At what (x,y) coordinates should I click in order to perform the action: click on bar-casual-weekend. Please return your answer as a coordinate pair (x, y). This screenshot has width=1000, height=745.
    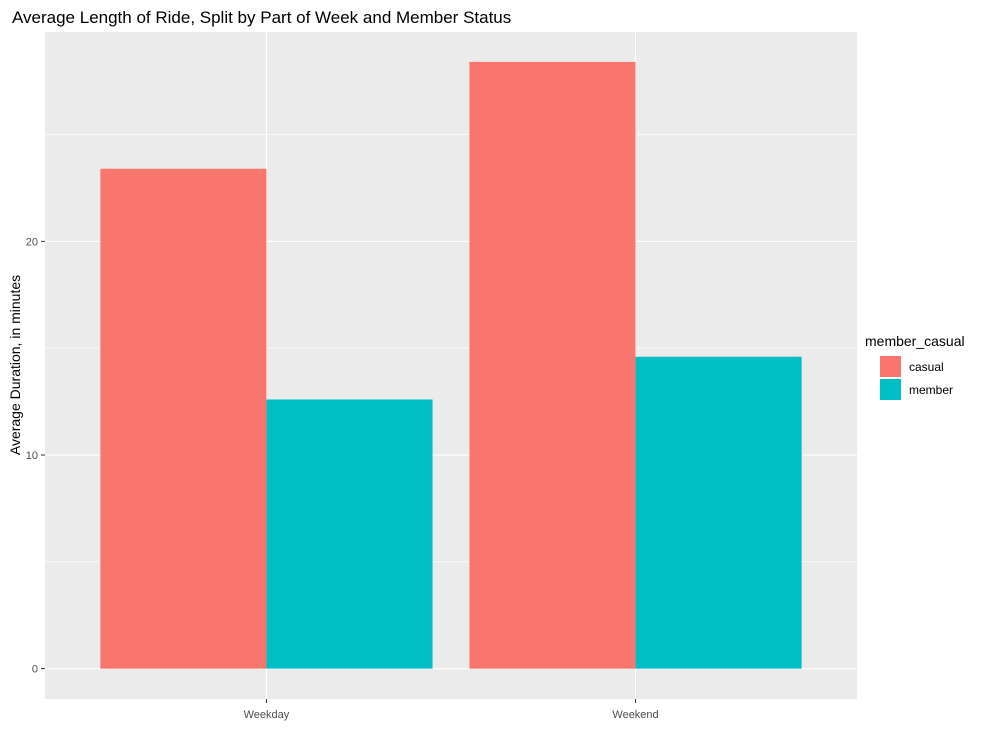
    Looking at the image, I should click on (552, 365).